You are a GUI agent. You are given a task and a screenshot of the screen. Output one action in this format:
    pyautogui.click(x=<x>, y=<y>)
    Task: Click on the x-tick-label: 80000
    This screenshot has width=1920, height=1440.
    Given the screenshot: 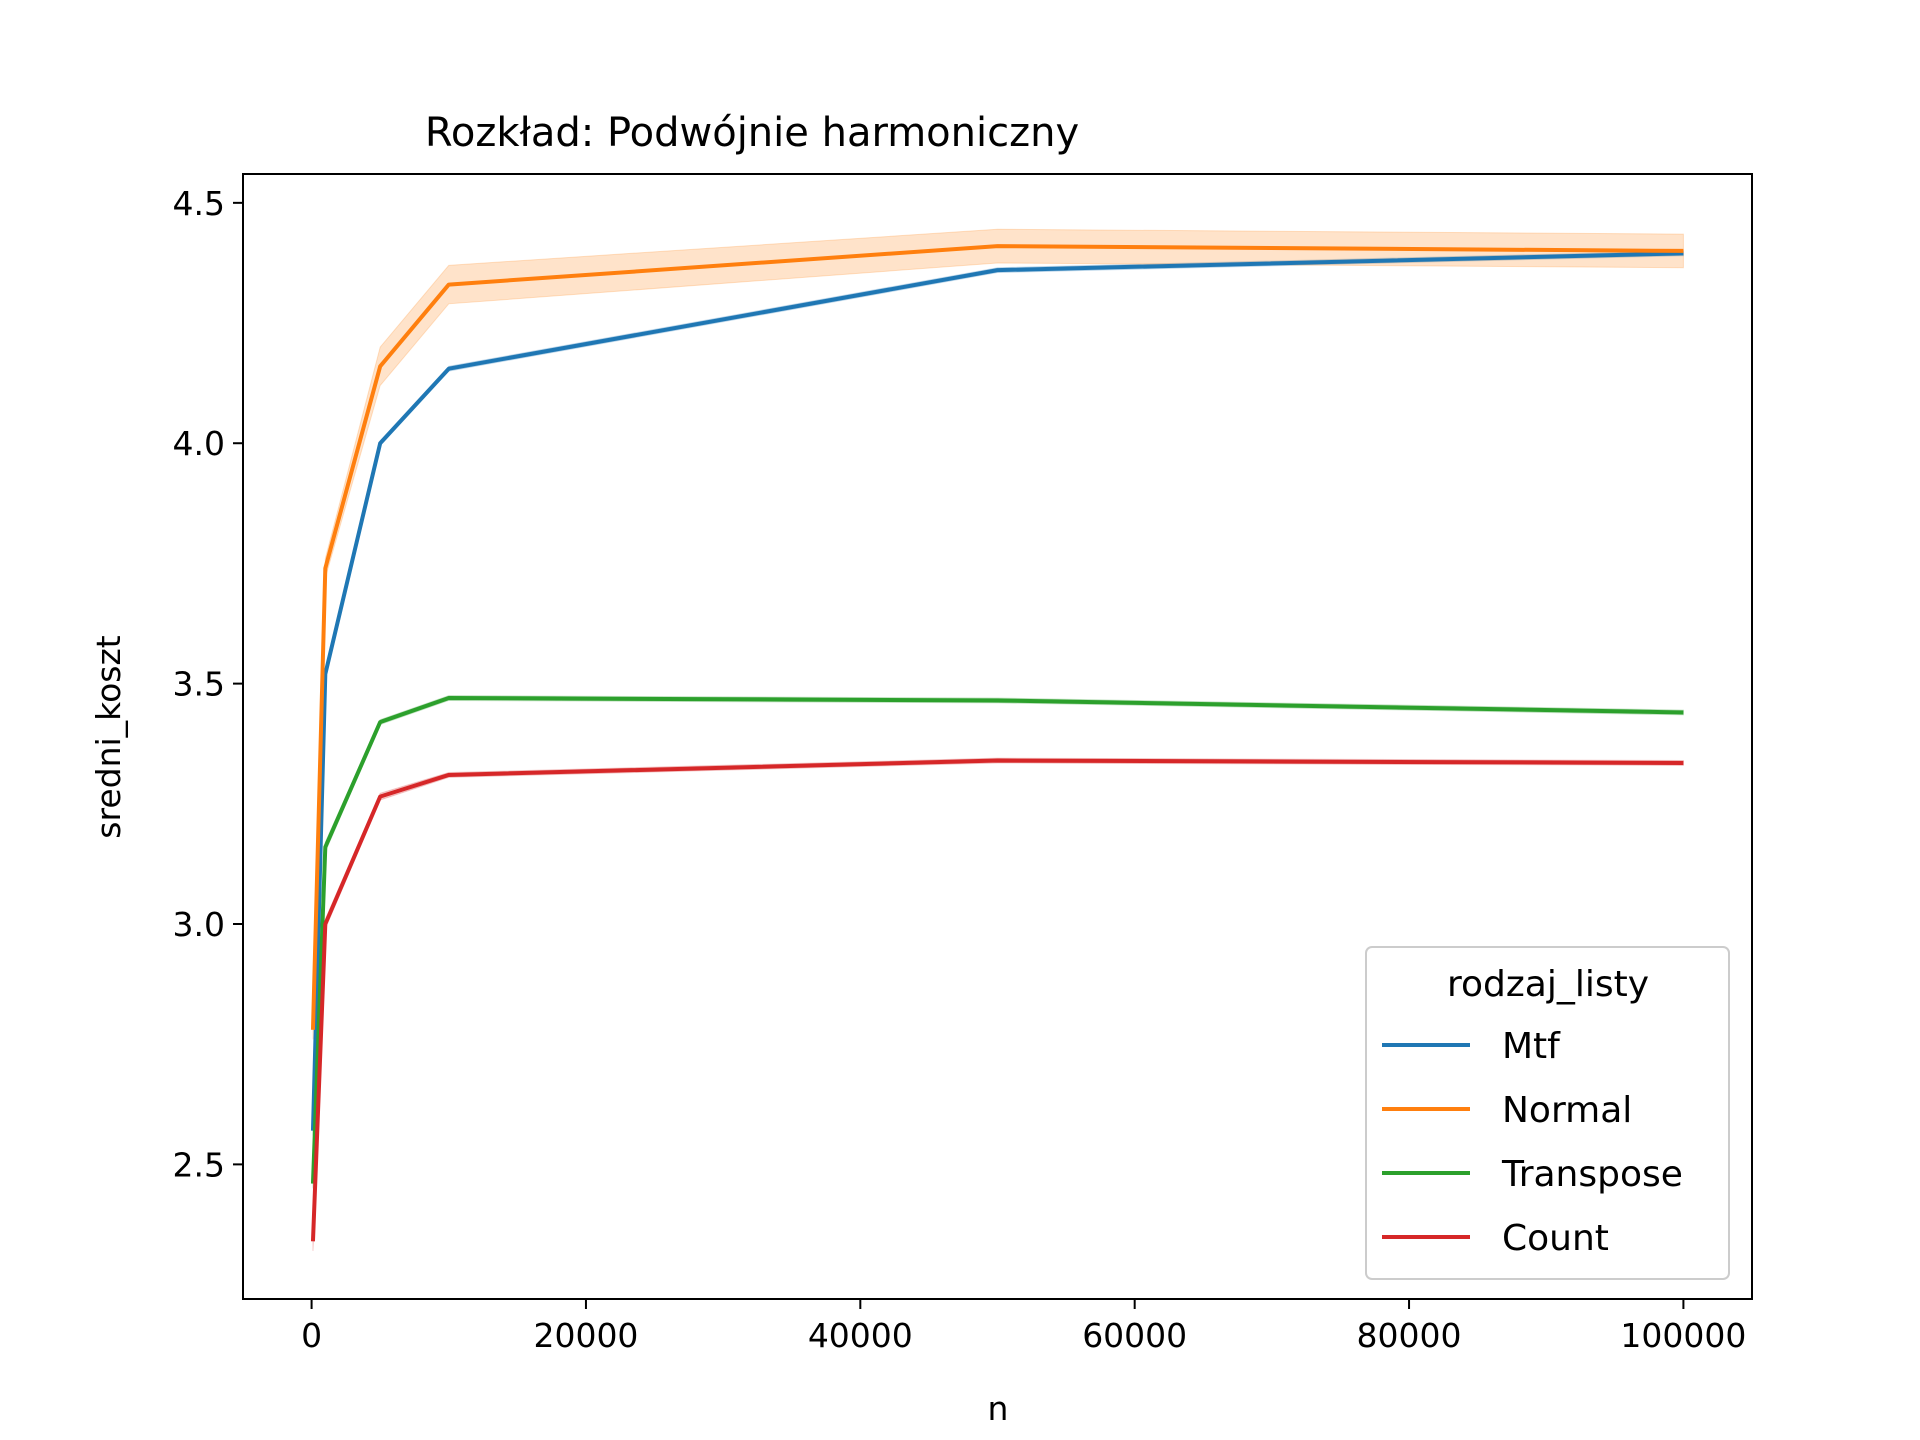 What is the action you would take?
    pyautogui.click(x=1409, y=1335)
    